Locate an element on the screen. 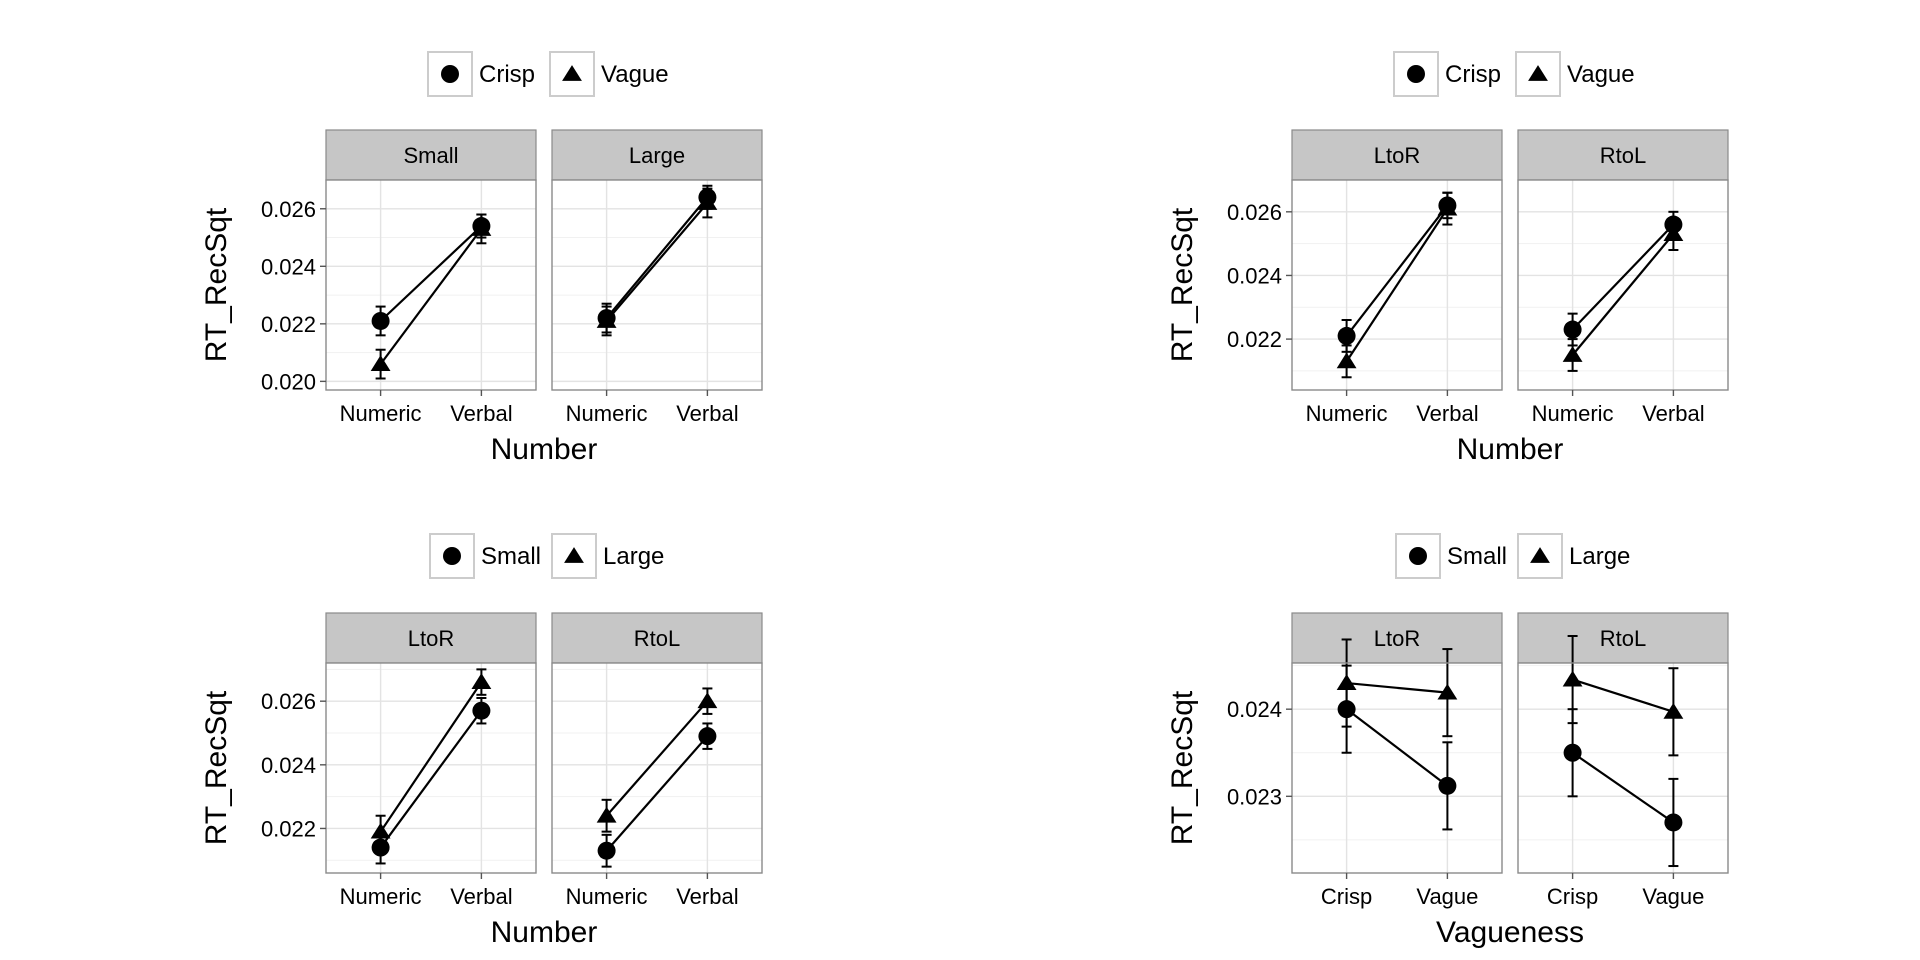 The image size is (1920, 960). x-tick-label: Vague is located at coordinates (1673, 896).